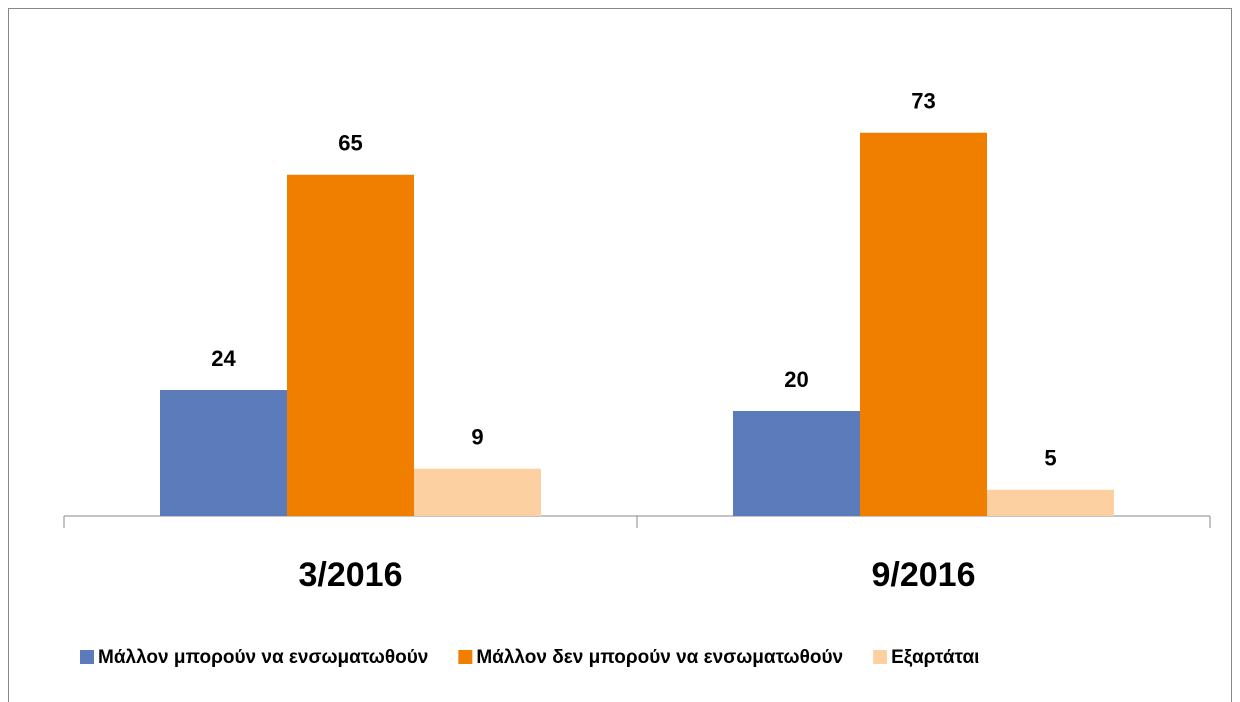 The image size is (1240, 702). Describe the element at coordinates (477, 437) in the screenshot. I see `data-label: 9` at that location.